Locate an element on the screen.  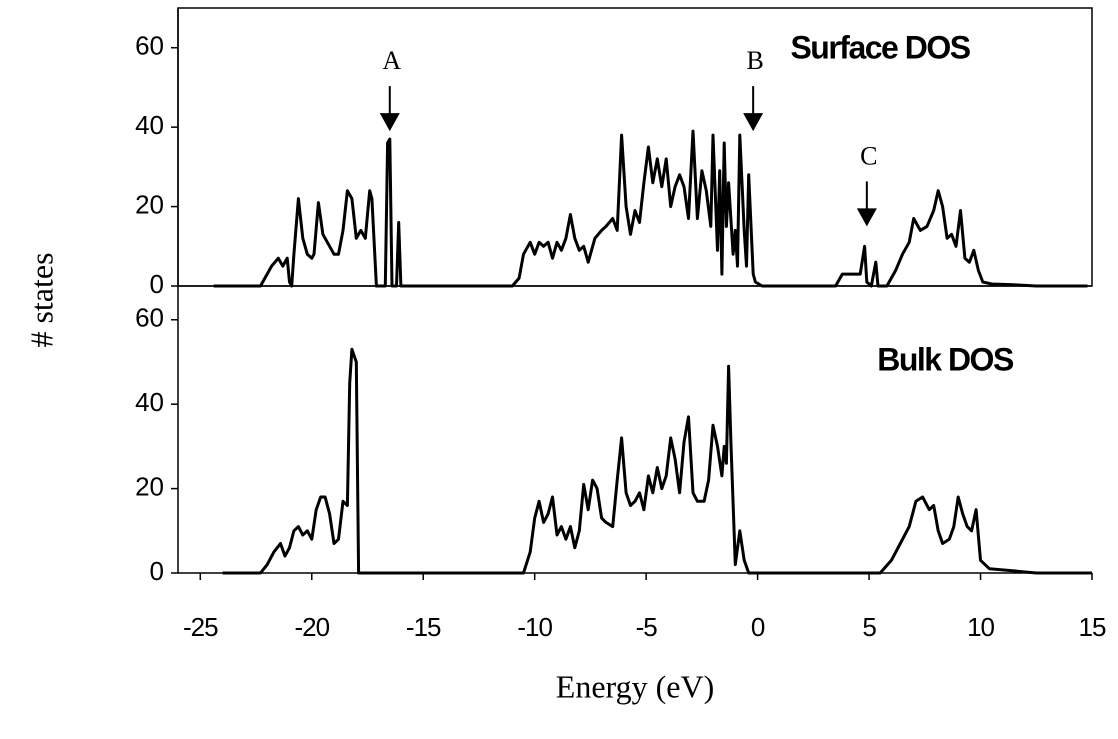
x-tick-label: 5 is located at coordinates (869, 627).